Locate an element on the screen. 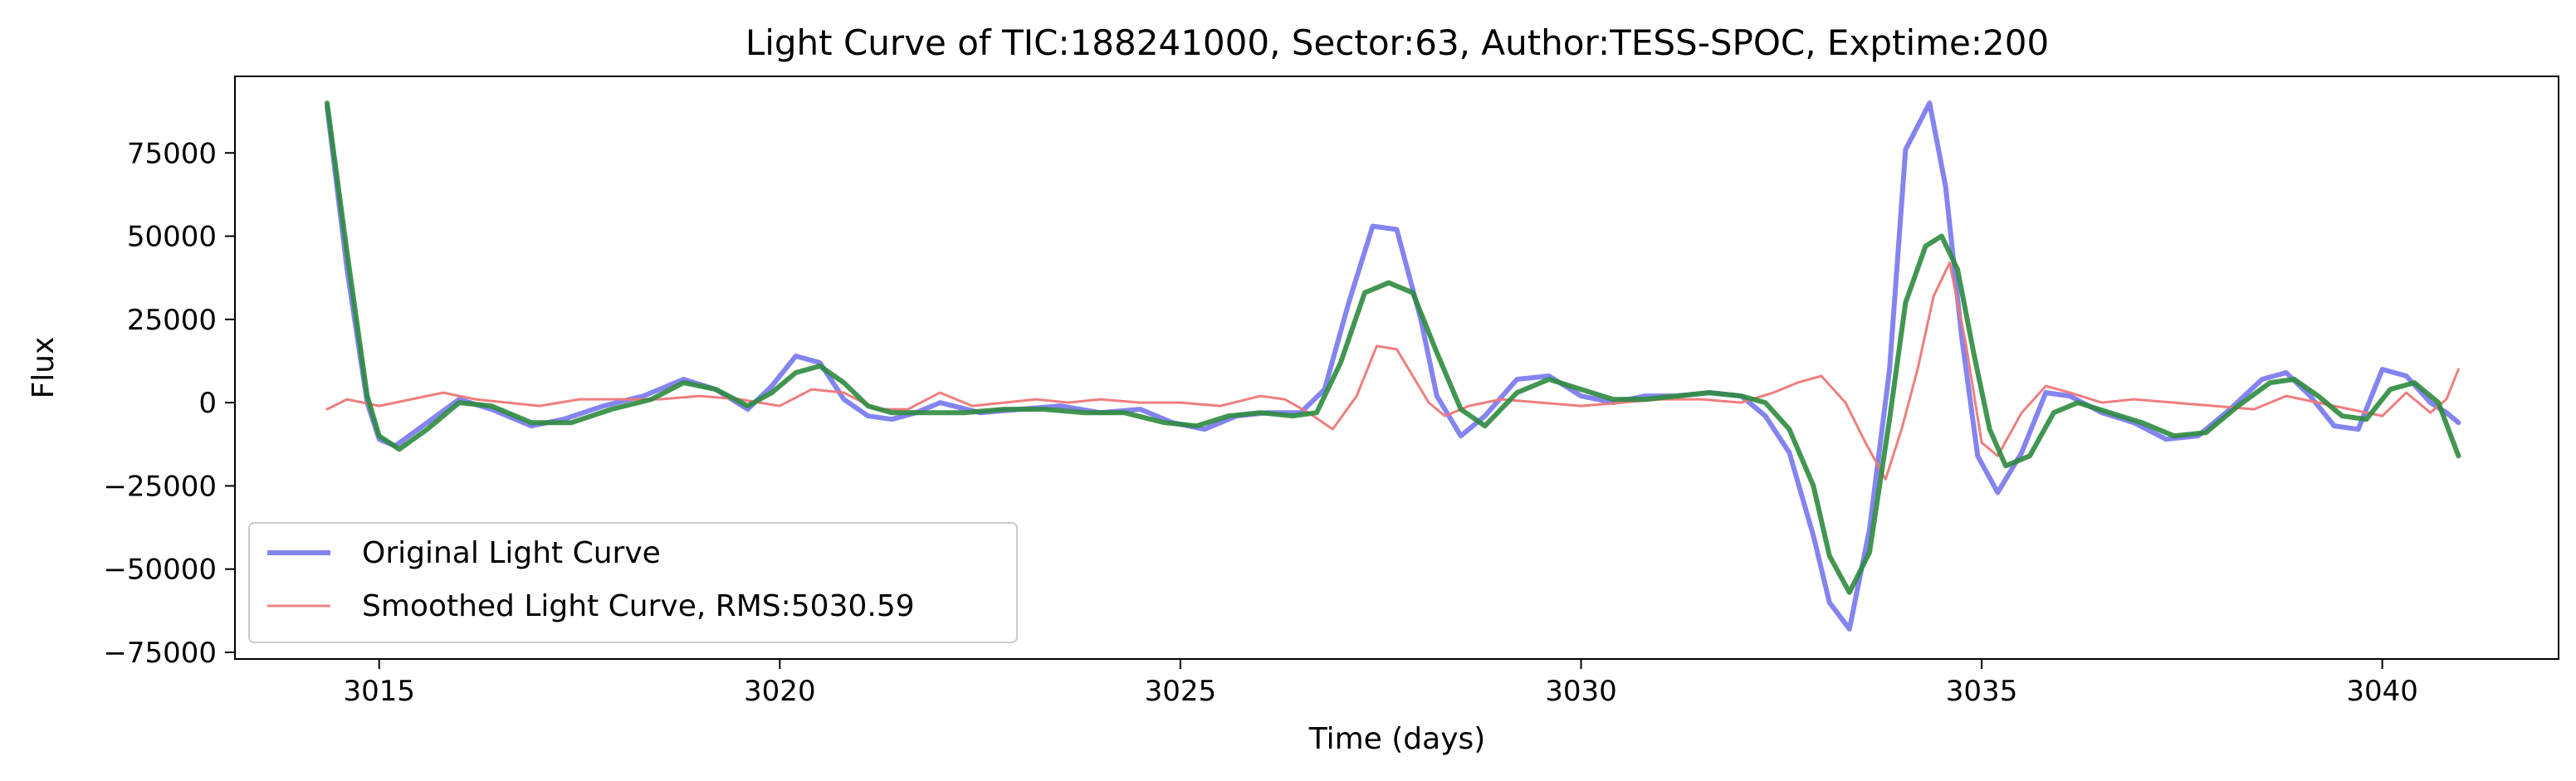  legend-label-smoothed: Smoothed Light Curve, RMS:5030.59 is located at coordinates (638, 606).